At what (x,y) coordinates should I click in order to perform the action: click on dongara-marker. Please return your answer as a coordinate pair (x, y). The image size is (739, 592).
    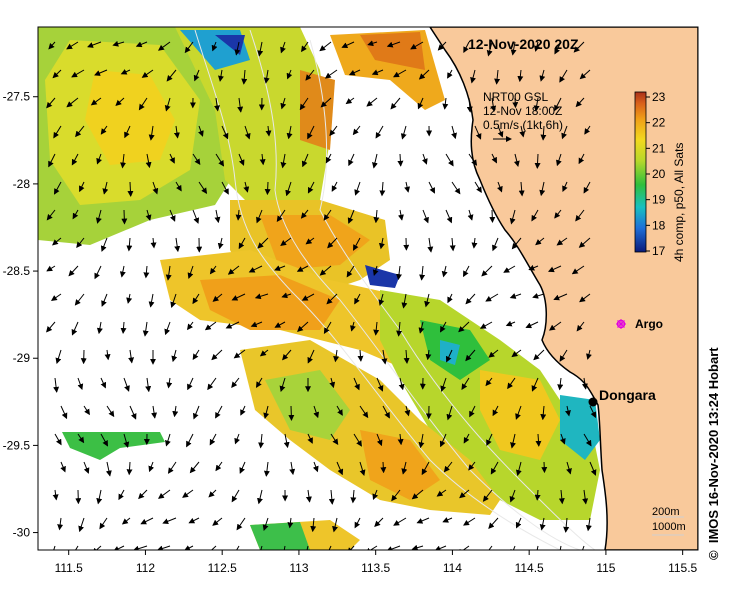
    Looking at the image, I should click on (593, 402).